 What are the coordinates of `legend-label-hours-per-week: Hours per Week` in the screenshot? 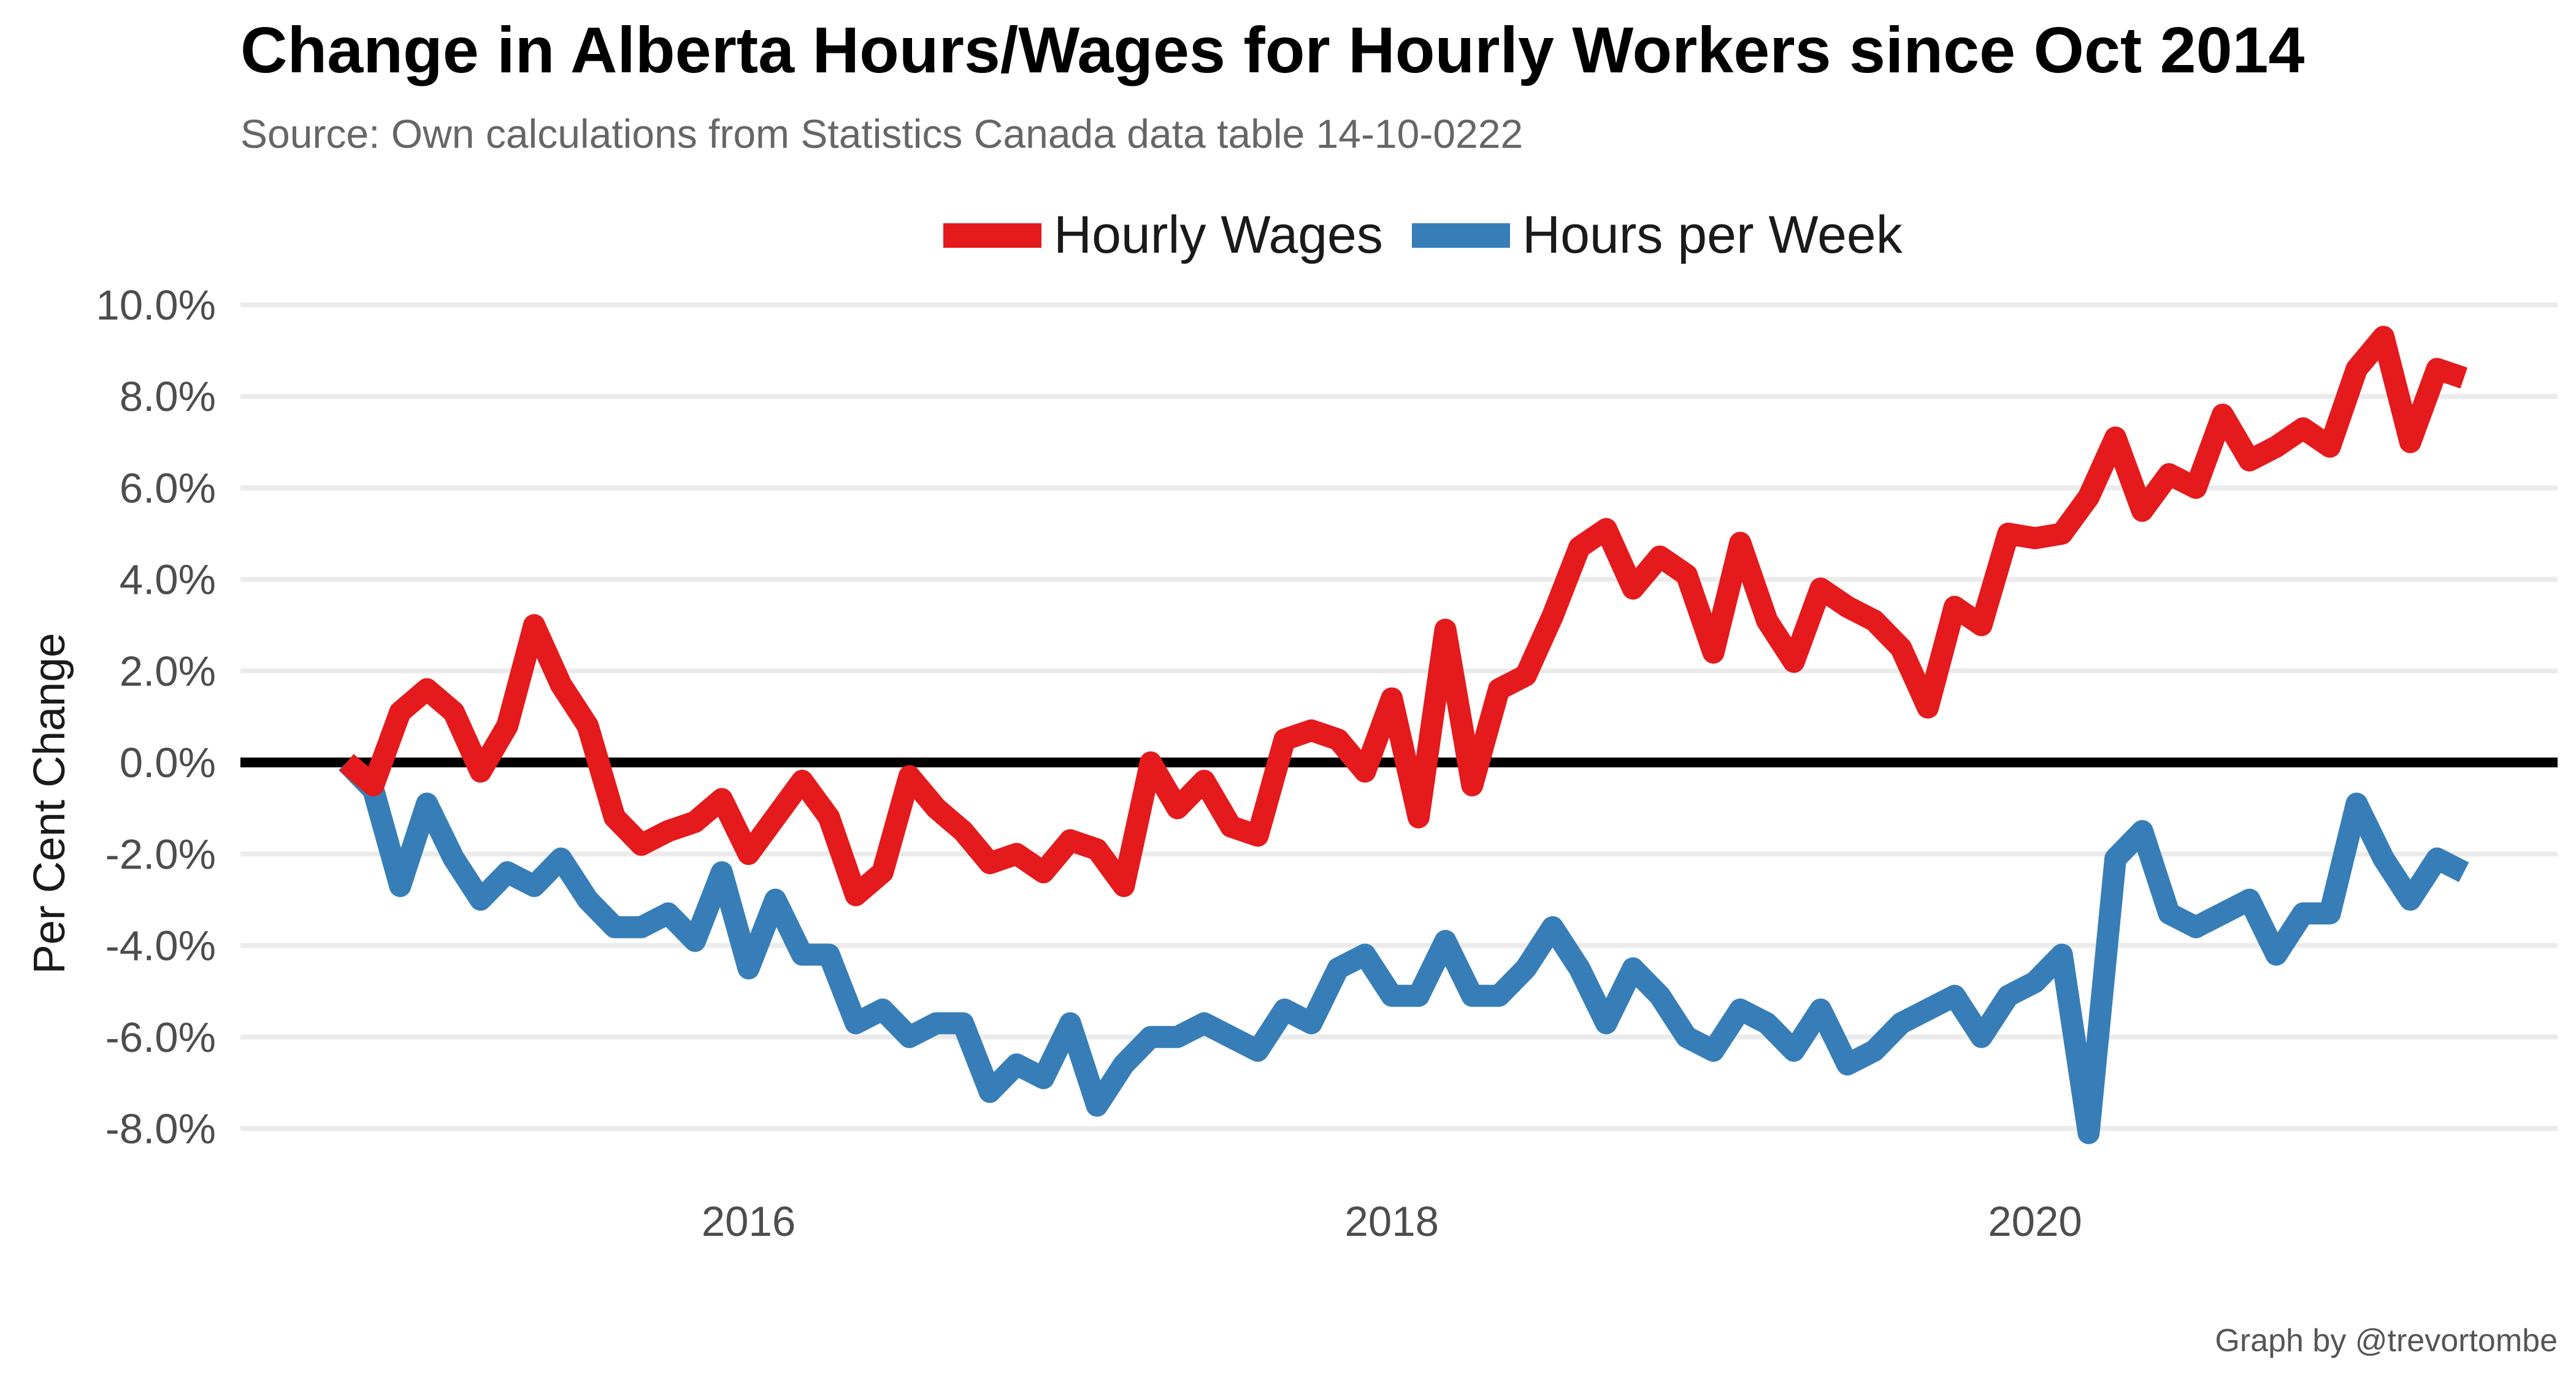 It's located at (1712, 234).